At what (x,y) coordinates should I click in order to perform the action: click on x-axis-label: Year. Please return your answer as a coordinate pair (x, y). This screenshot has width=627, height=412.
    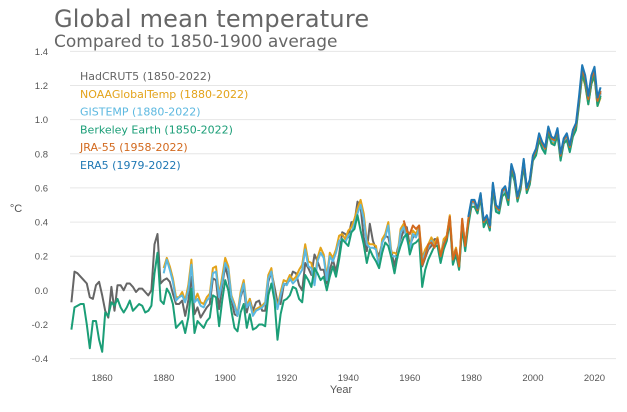
    Looking at the image, I should click on (341, 390).